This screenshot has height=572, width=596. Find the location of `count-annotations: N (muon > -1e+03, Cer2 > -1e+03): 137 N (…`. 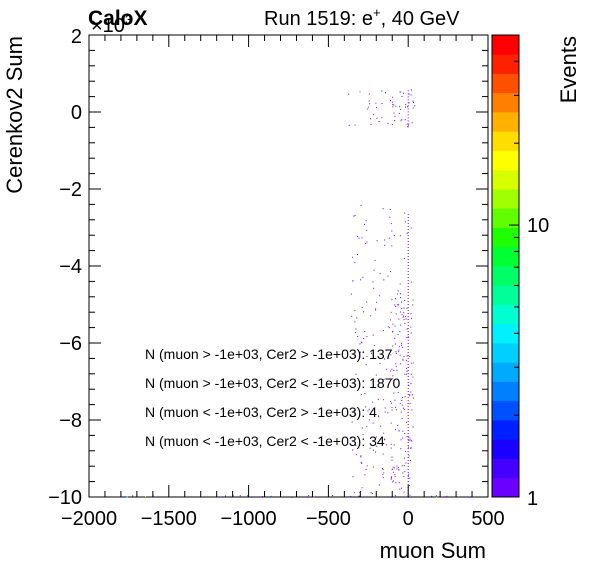

count-annotations: N (muon > -1e+03, Cer2 > -1e+03): 137 N (… is located at coordinates (272, 397).